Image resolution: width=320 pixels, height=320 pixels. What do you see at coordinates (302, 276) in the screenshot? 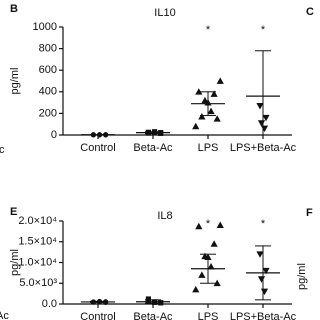
I see `cropped-text: pg/ml` at bounding box center [302, 276].